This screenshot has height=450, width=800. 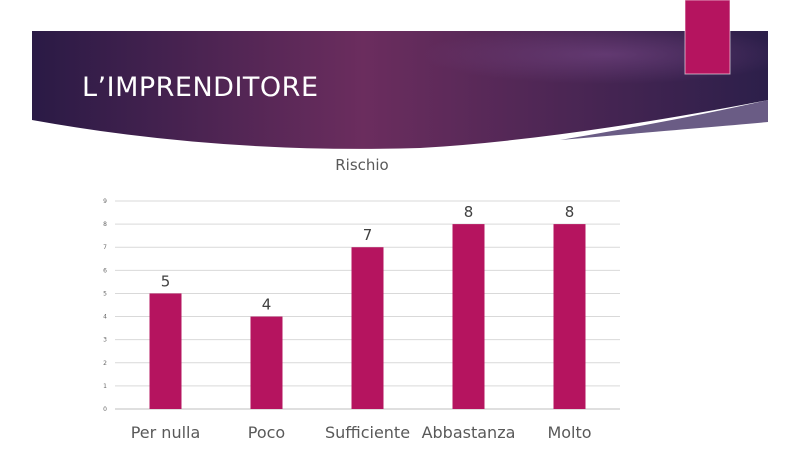 What do you see at coordinates (707, 37) in the screenshot?
I see `accent-tab` at bounding box center [707, 37].